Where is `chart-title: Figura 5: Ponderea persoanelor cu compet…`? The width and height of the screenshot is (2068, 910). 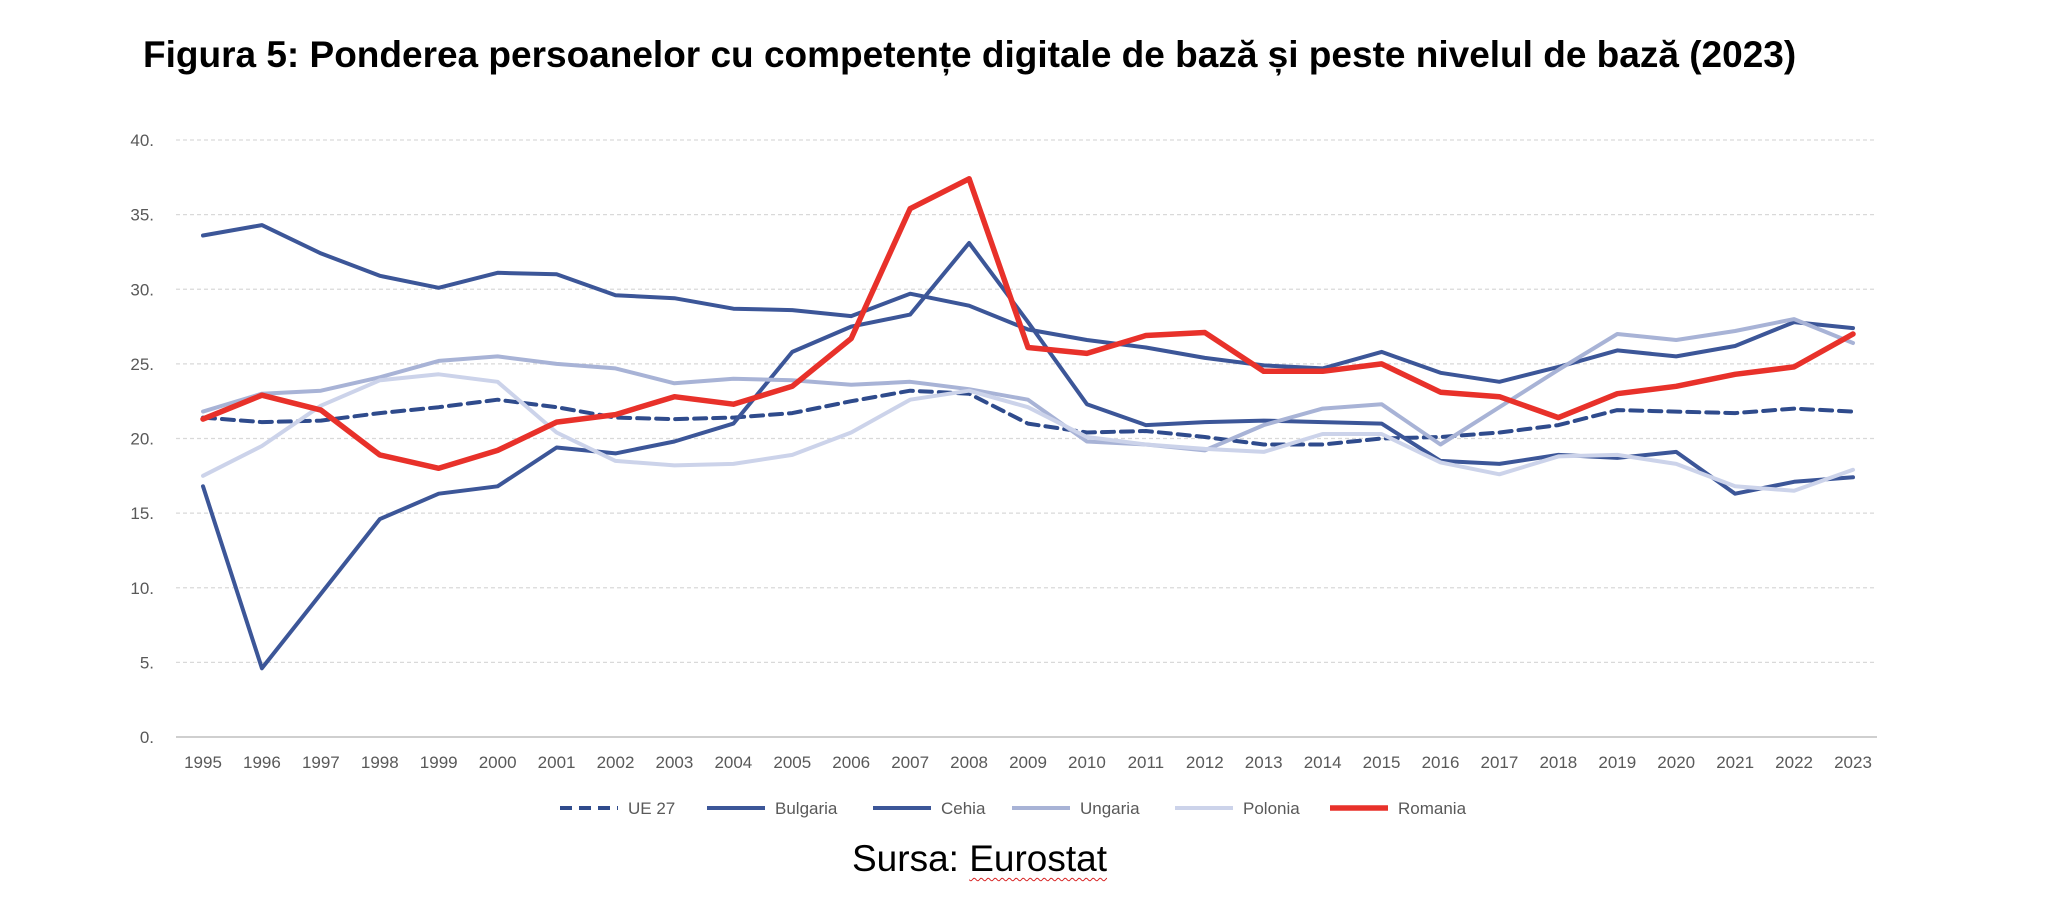
chart-title: Figura 5: Ponderea persoanelor cu compet… is located at coordinates (970, 54).